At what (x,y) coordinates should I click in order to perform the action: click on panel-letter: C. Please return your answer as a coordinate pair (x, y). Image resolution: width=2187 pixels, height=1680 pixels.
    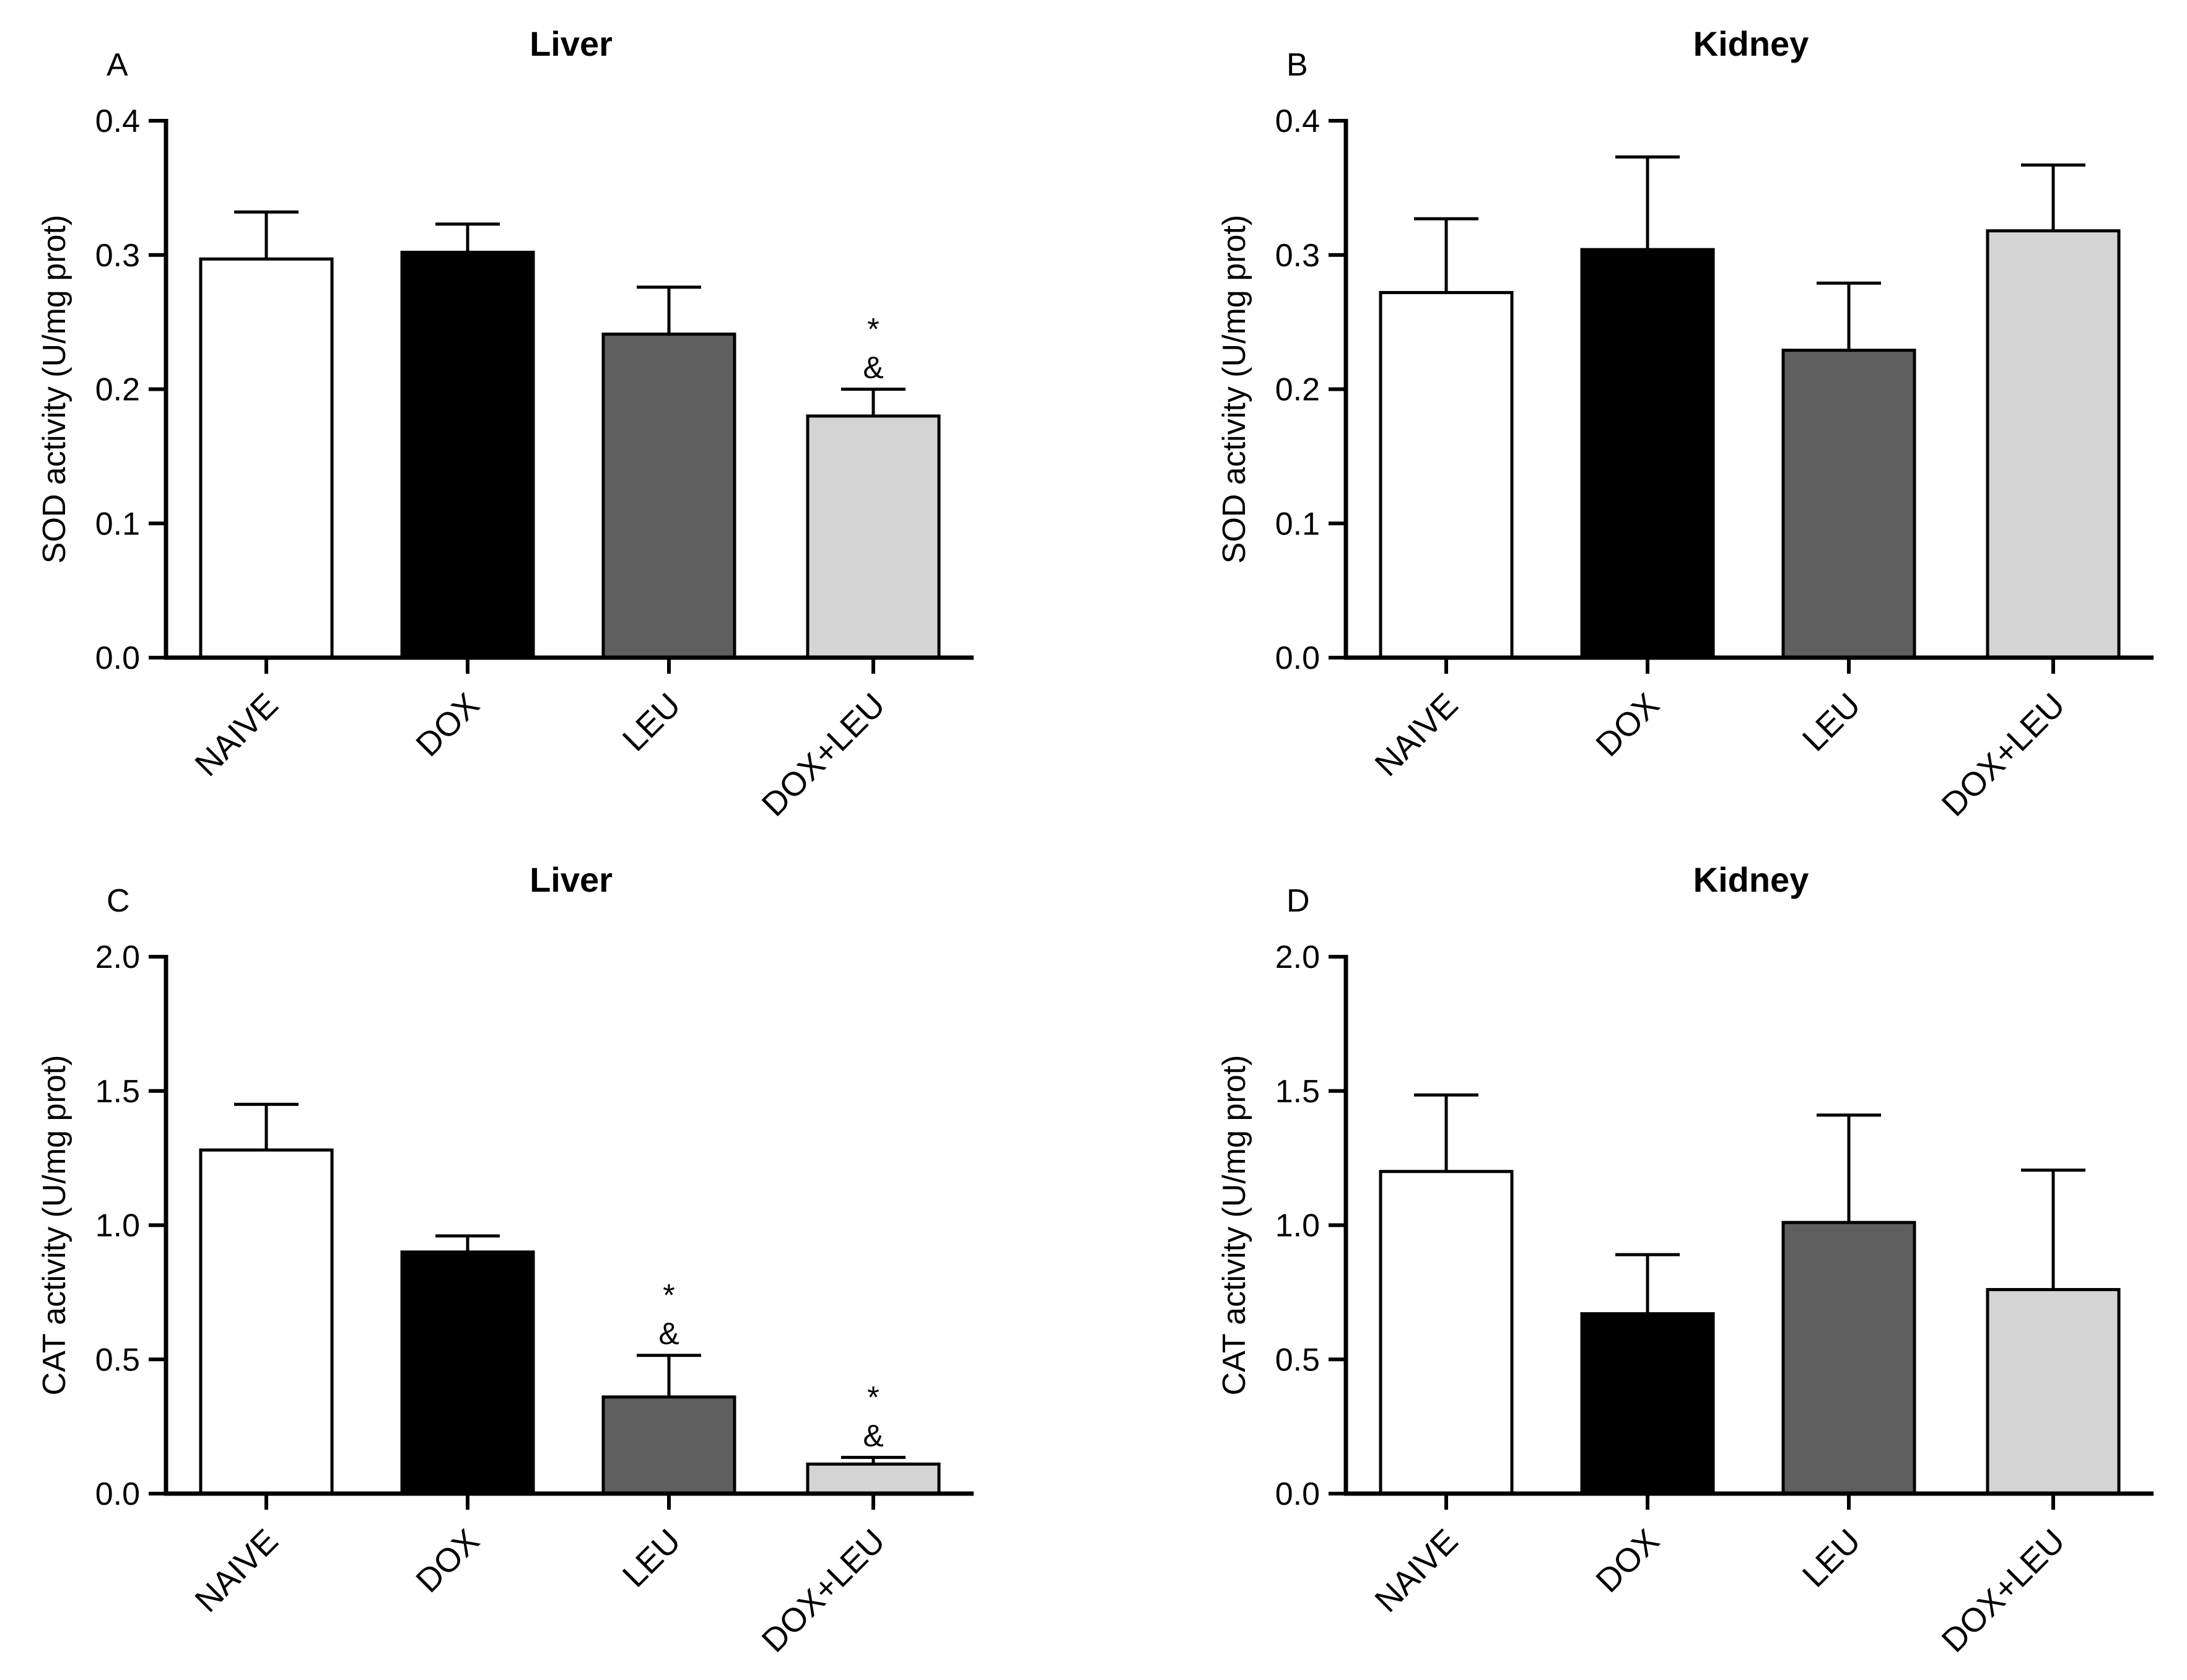
    Looking at the image, I should click on (118, 901).